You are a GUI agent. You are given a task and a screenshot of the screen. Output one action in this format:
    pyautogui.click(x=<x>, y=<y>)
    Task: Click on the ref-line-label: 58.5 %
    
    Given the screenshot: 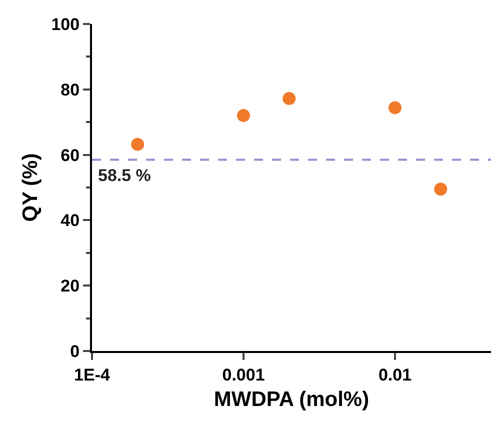 What is the action you would take?
    pyautogui.click(x=124, y=175)
    